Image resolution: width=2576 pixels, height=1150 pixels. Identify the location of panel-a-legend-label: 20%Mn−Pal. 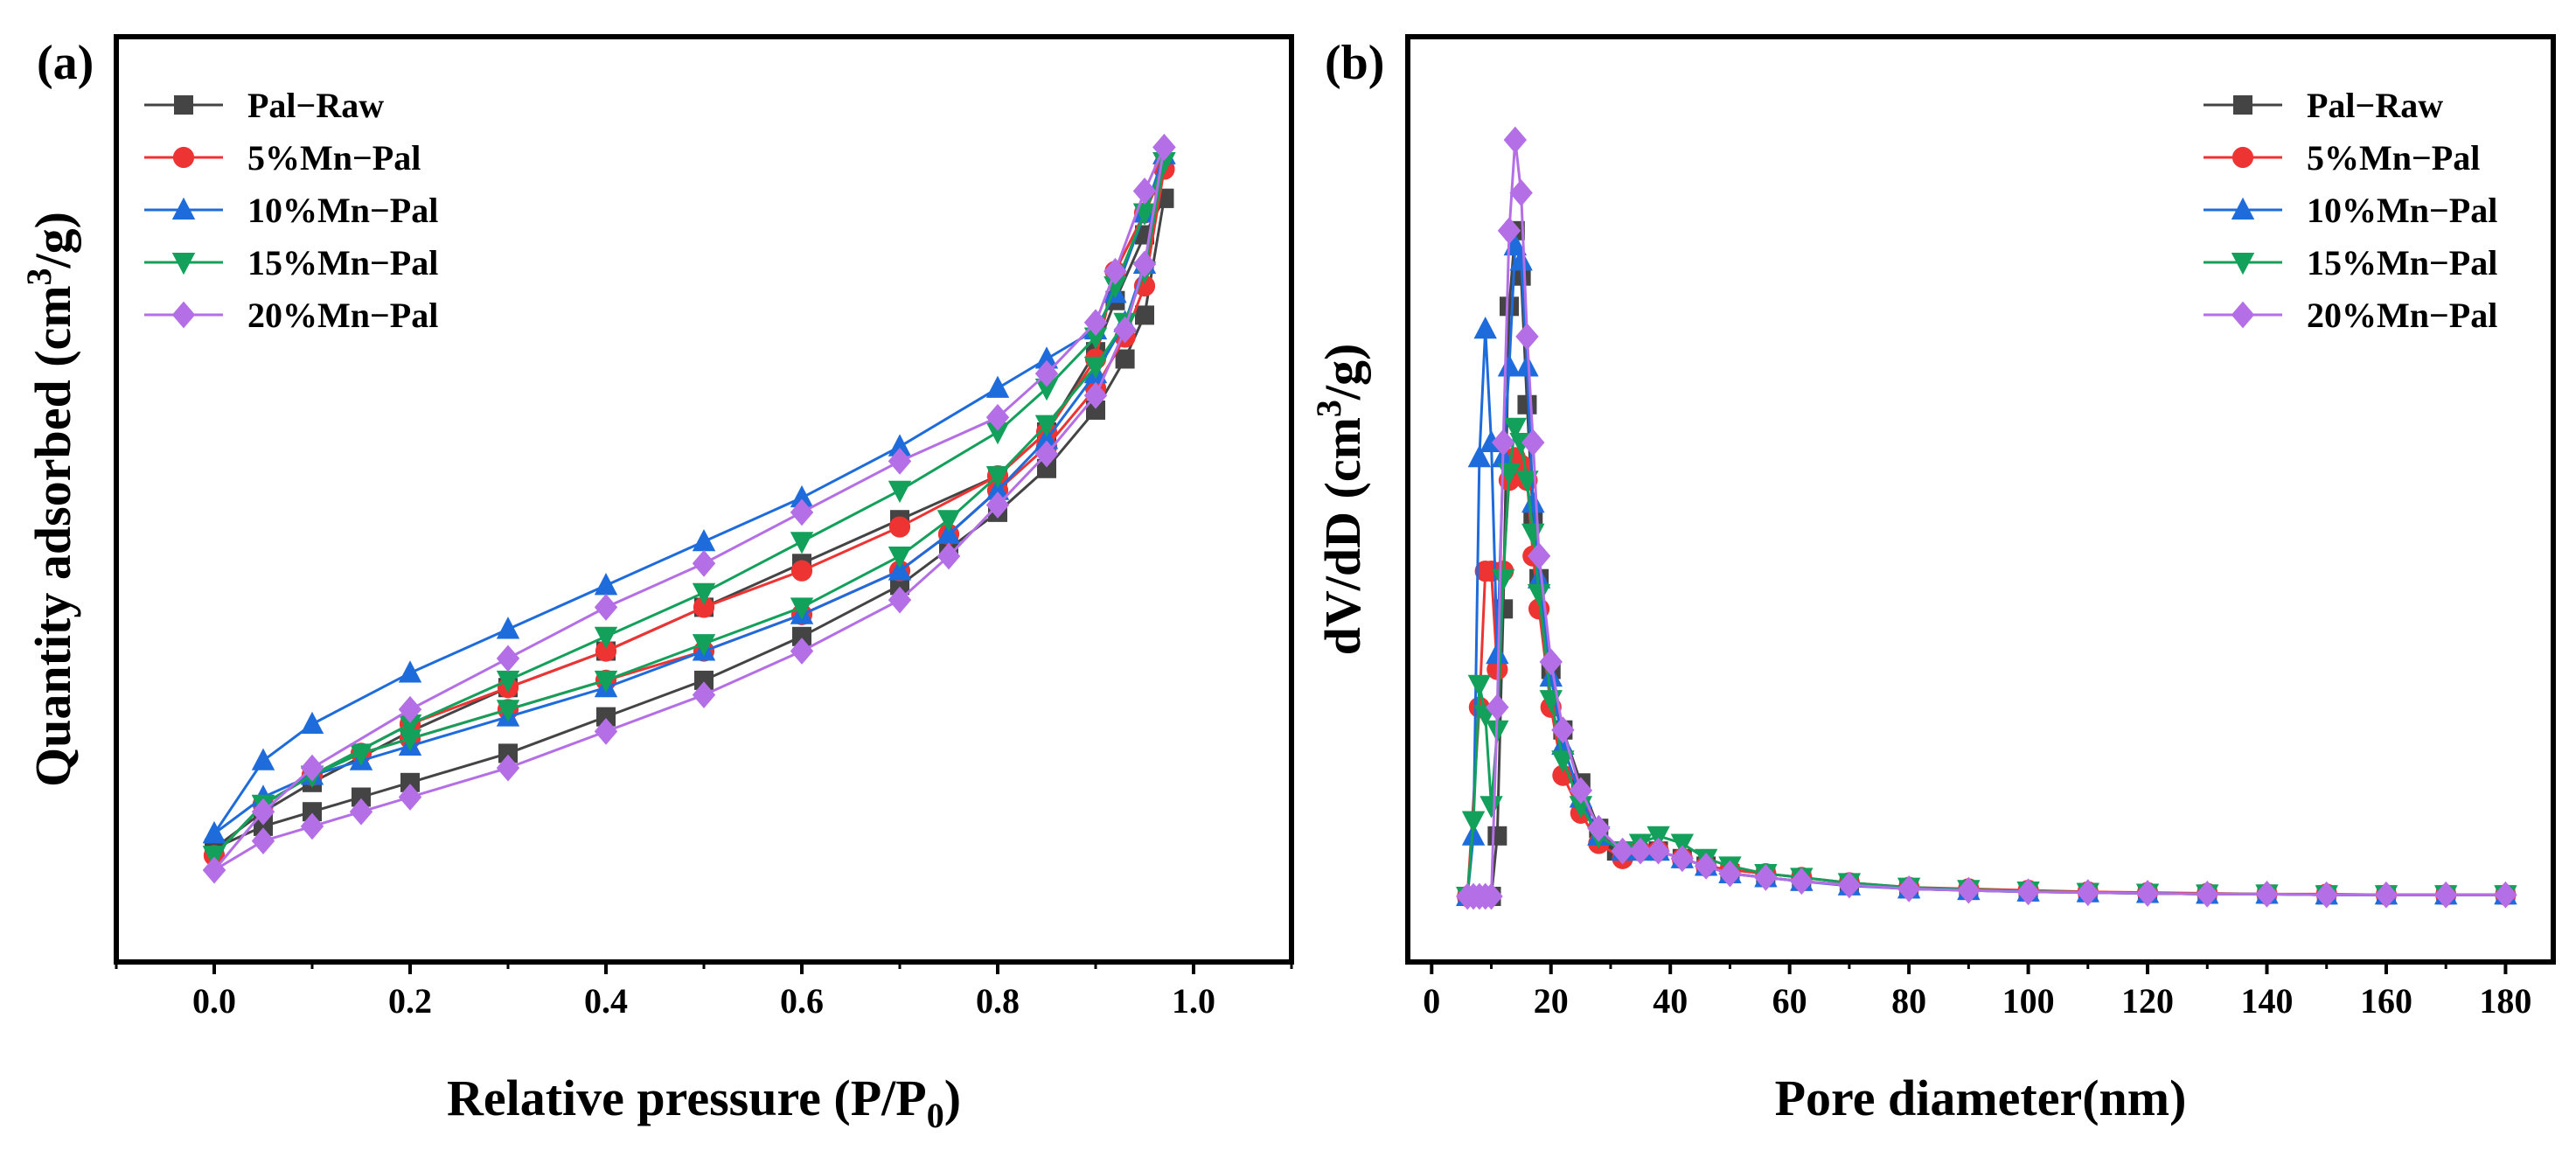
(342, 315).